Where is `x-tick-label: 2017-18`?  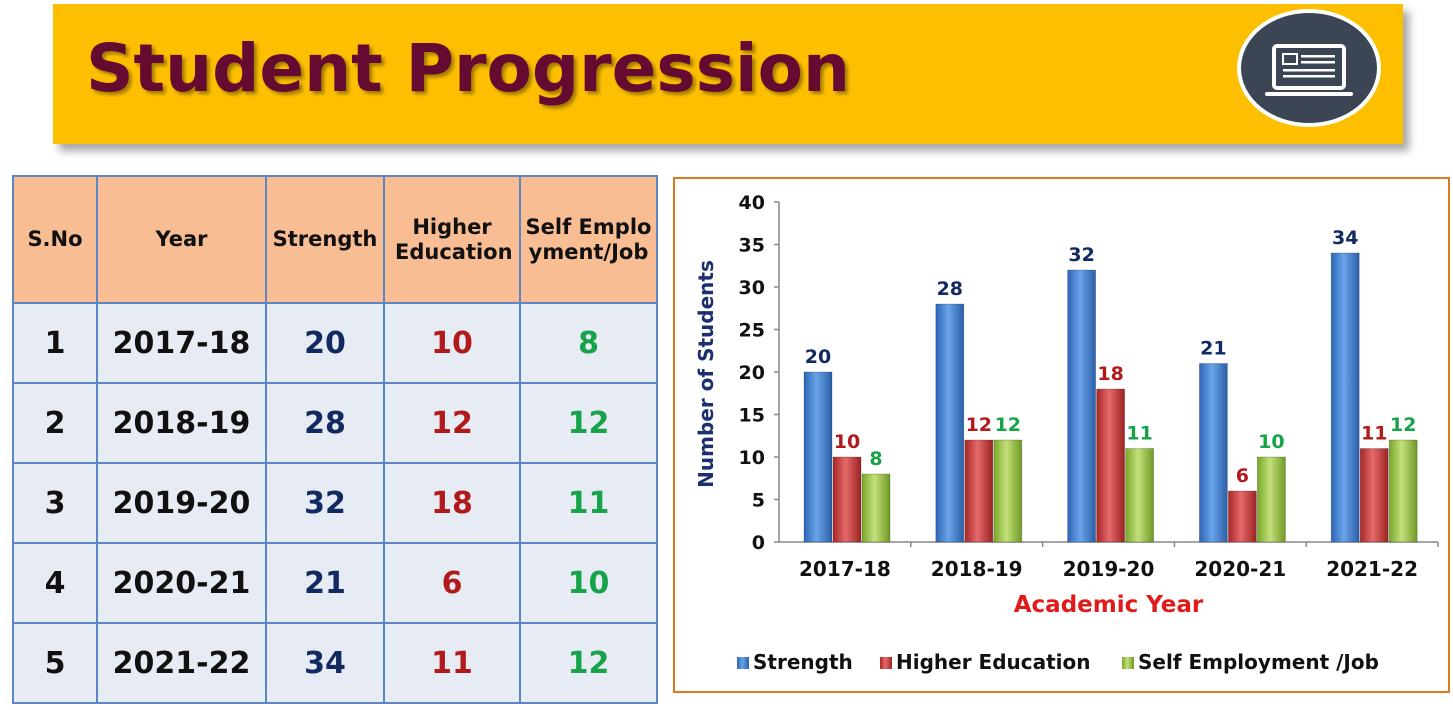
x-tick-label: 2017-18 is located at coordinates (845, 569).